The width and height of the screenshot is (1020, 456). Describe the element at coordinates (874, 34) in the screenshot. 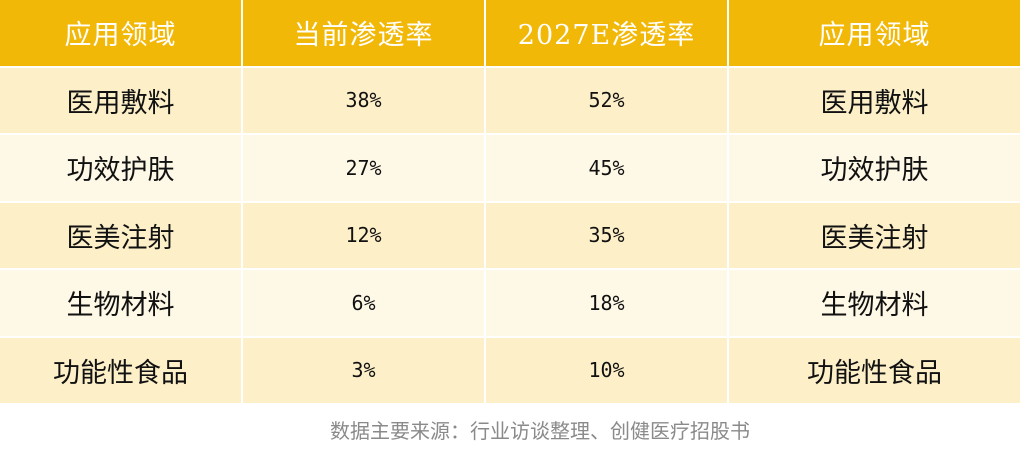

I see `header-domain-repeat: 应用领域` at that location.